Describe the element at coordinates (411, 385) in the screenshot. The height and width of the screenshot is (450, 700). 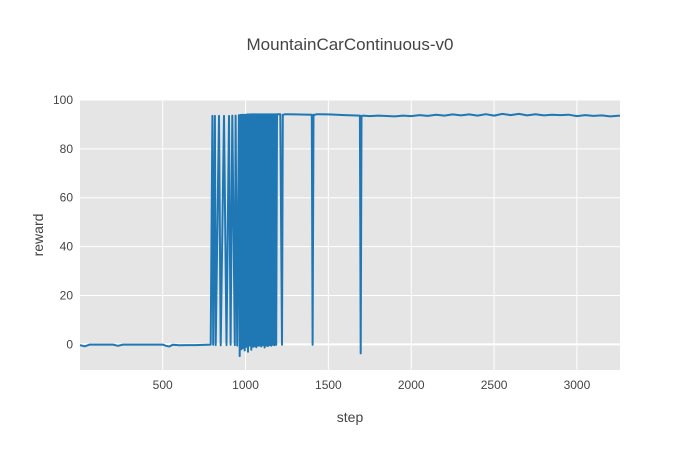
I see `x-tick-label: 2000` at that location.